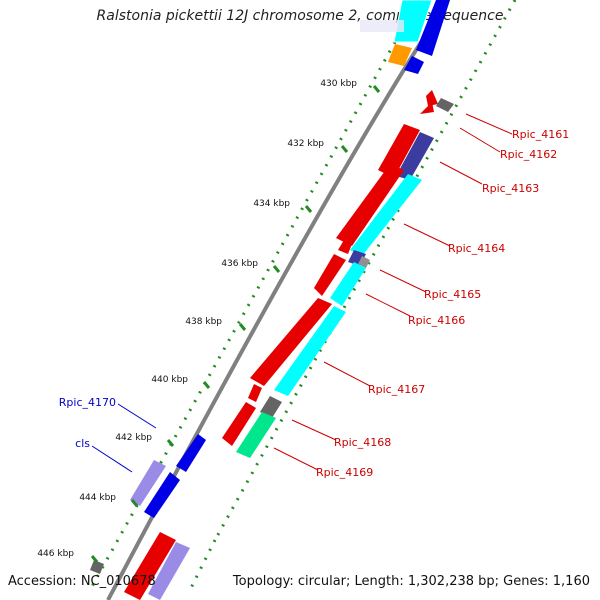  Describe the element at coordinates (338, 84) in the screenshot. I see `tick-label: 430 kbp` at that location.